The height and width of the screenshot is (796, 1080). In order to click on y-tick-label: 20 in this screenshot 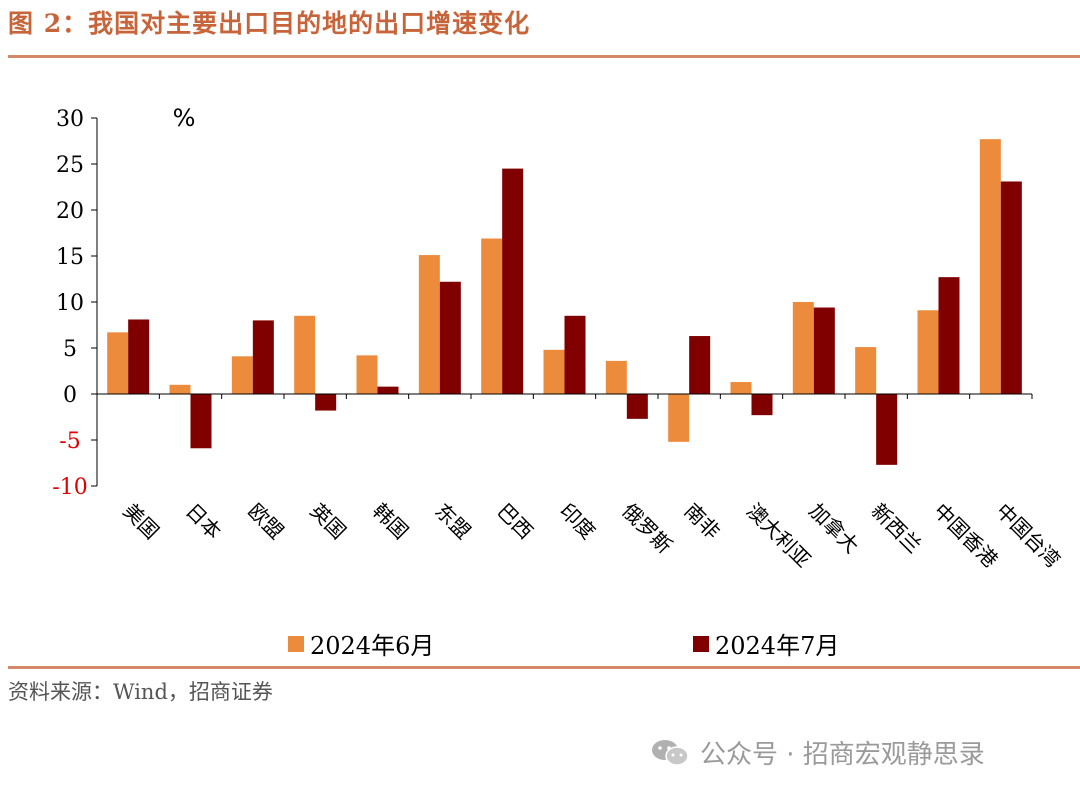, I will do `click(70, 211)`.